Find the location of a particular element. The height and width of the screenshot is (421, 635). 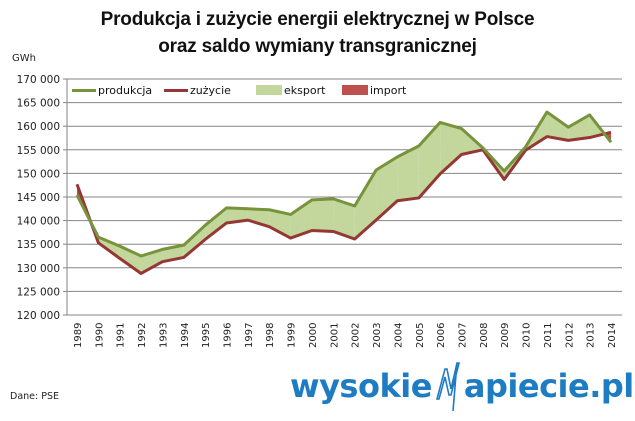

x-tick-label: 1992 is located at coordinates (142, 335).